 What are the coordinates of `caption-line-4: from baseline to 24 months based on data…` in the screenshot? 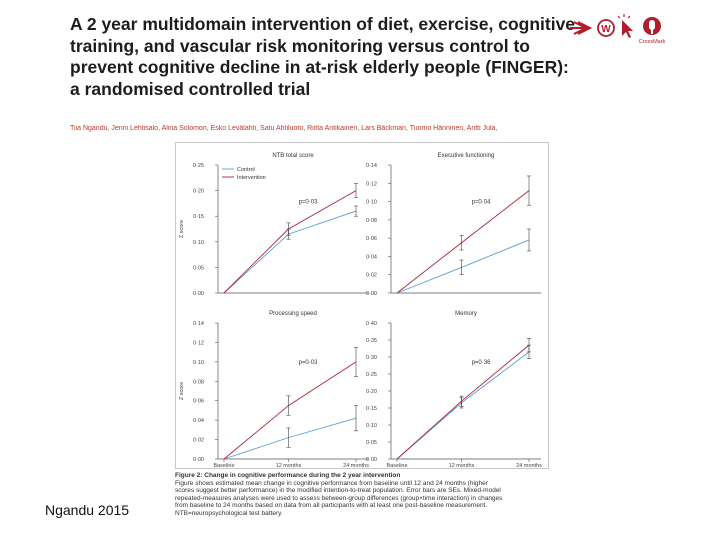 It's located at (331, 506).